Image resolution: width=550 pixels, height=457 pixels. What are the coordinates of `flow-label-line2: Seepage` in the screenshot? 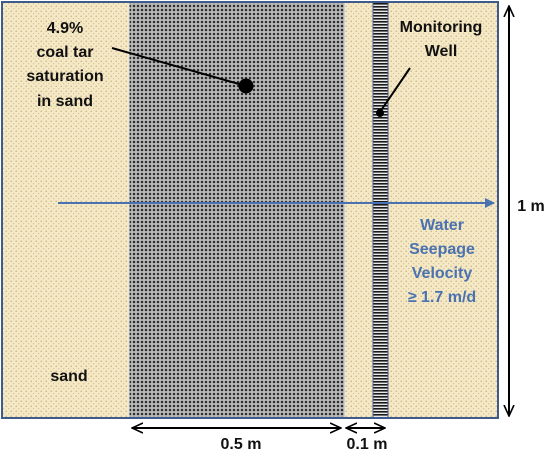 It's located at (442, 249).